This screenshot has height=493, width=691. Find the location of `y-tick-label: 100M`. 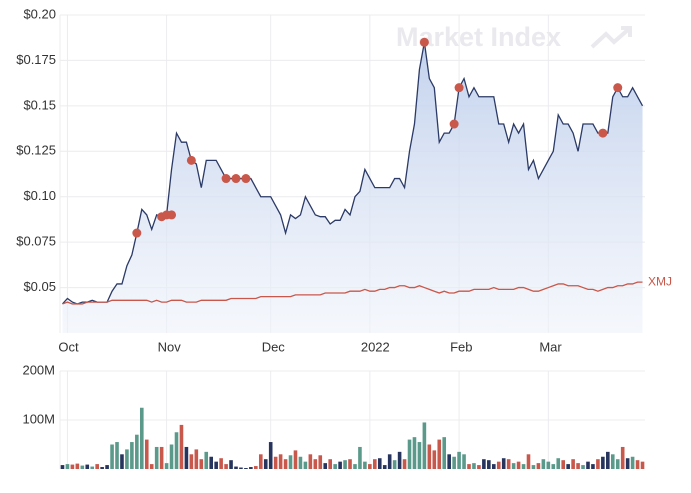

y-tick-label: 100M is located at coordinates (38, 418).